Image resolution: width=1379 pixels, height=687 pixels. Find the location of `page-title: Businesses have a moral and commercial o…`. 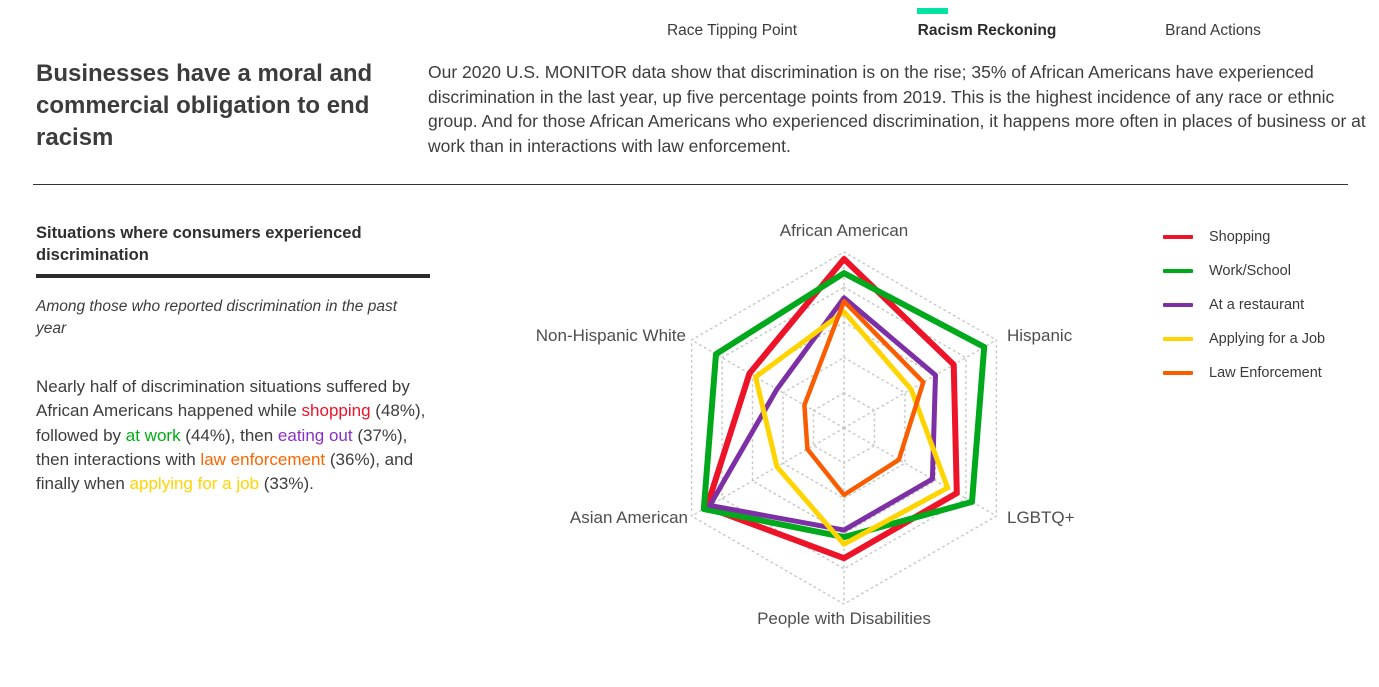

page-title: Businesses have a moral and commercial o… is located at coordinates (204, 105).